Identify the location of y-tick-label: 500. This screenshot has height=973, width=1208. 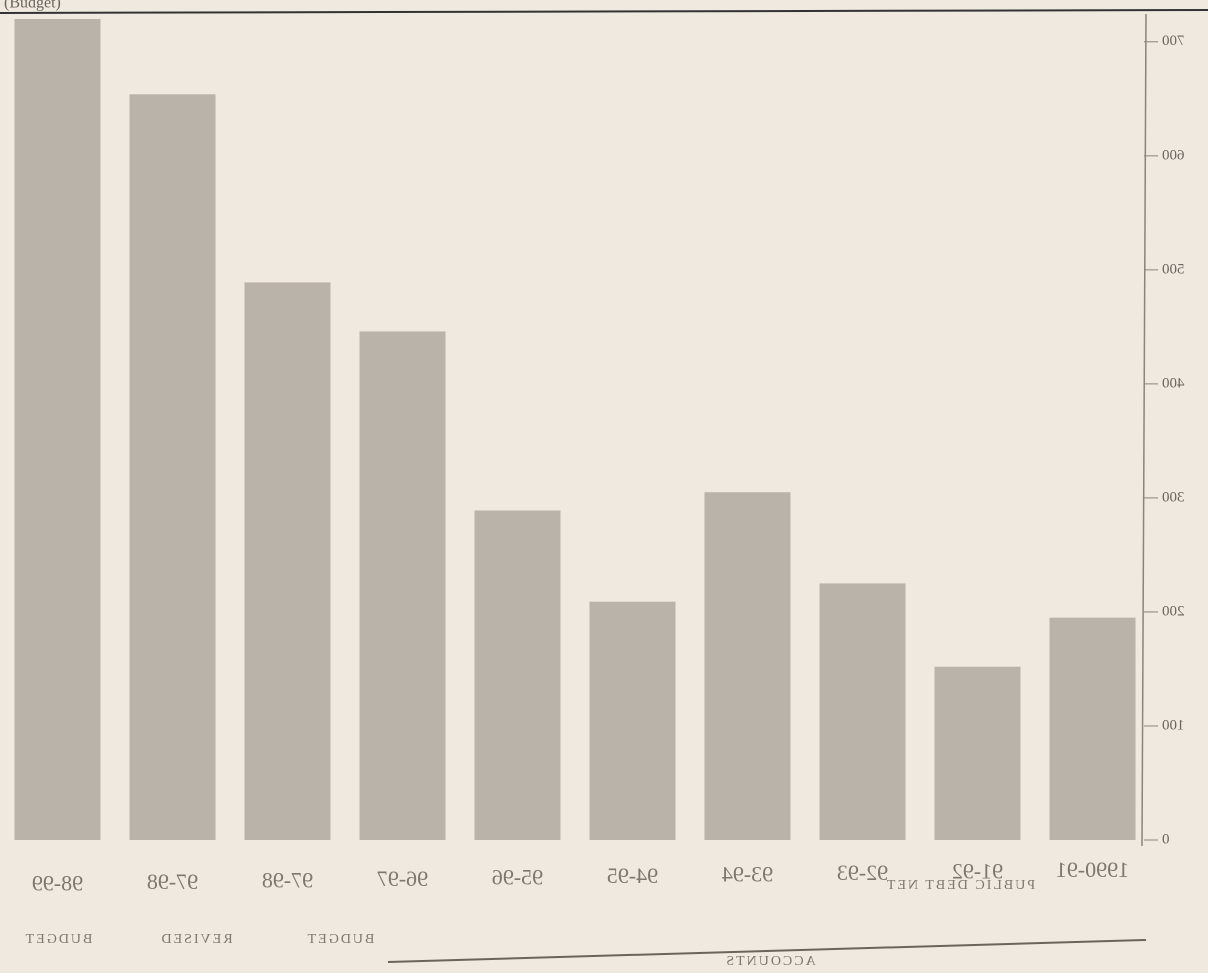
(1173, 269).